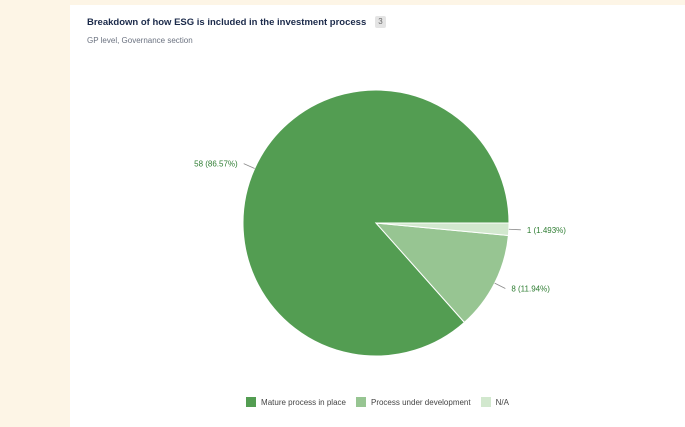 The width and height of the screenshot is (685, 427). I want to click on data-label: 58 (86.57%), so click(216, 164).